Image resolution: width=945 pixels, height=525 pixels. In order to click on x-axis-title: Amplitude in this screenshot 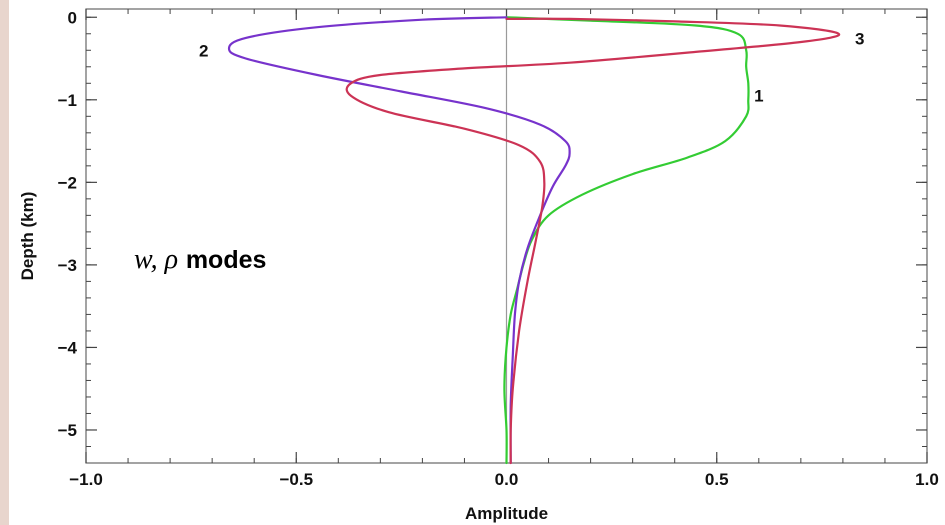, I will do `click(506, 513)`.